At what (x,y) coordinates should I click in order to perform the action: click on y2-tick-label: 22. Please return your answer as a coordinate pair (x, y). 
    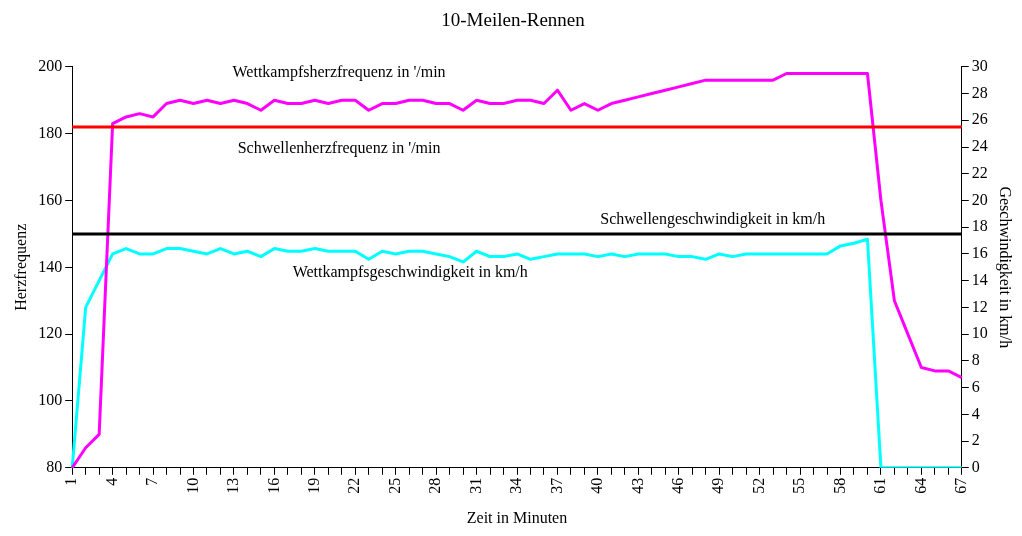
    Looking at the image, I should click on (979, 172).